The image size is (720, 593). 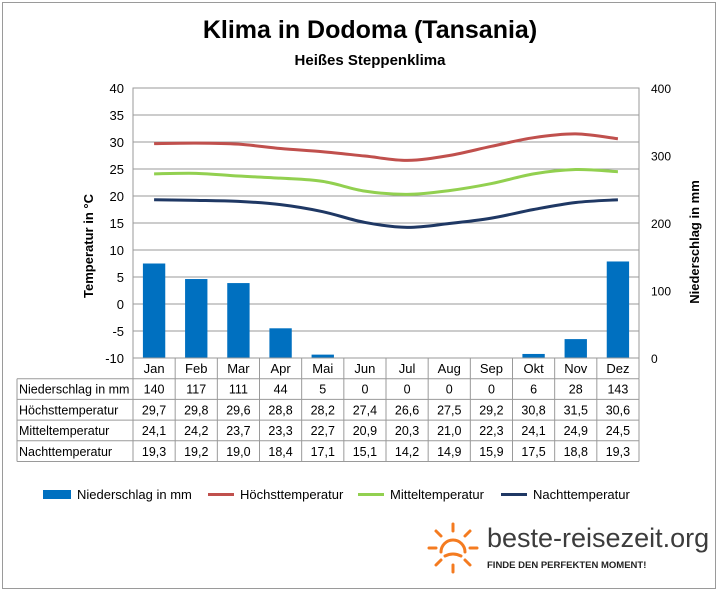 I want to click on sun-icon, so click(x=453, y=548).